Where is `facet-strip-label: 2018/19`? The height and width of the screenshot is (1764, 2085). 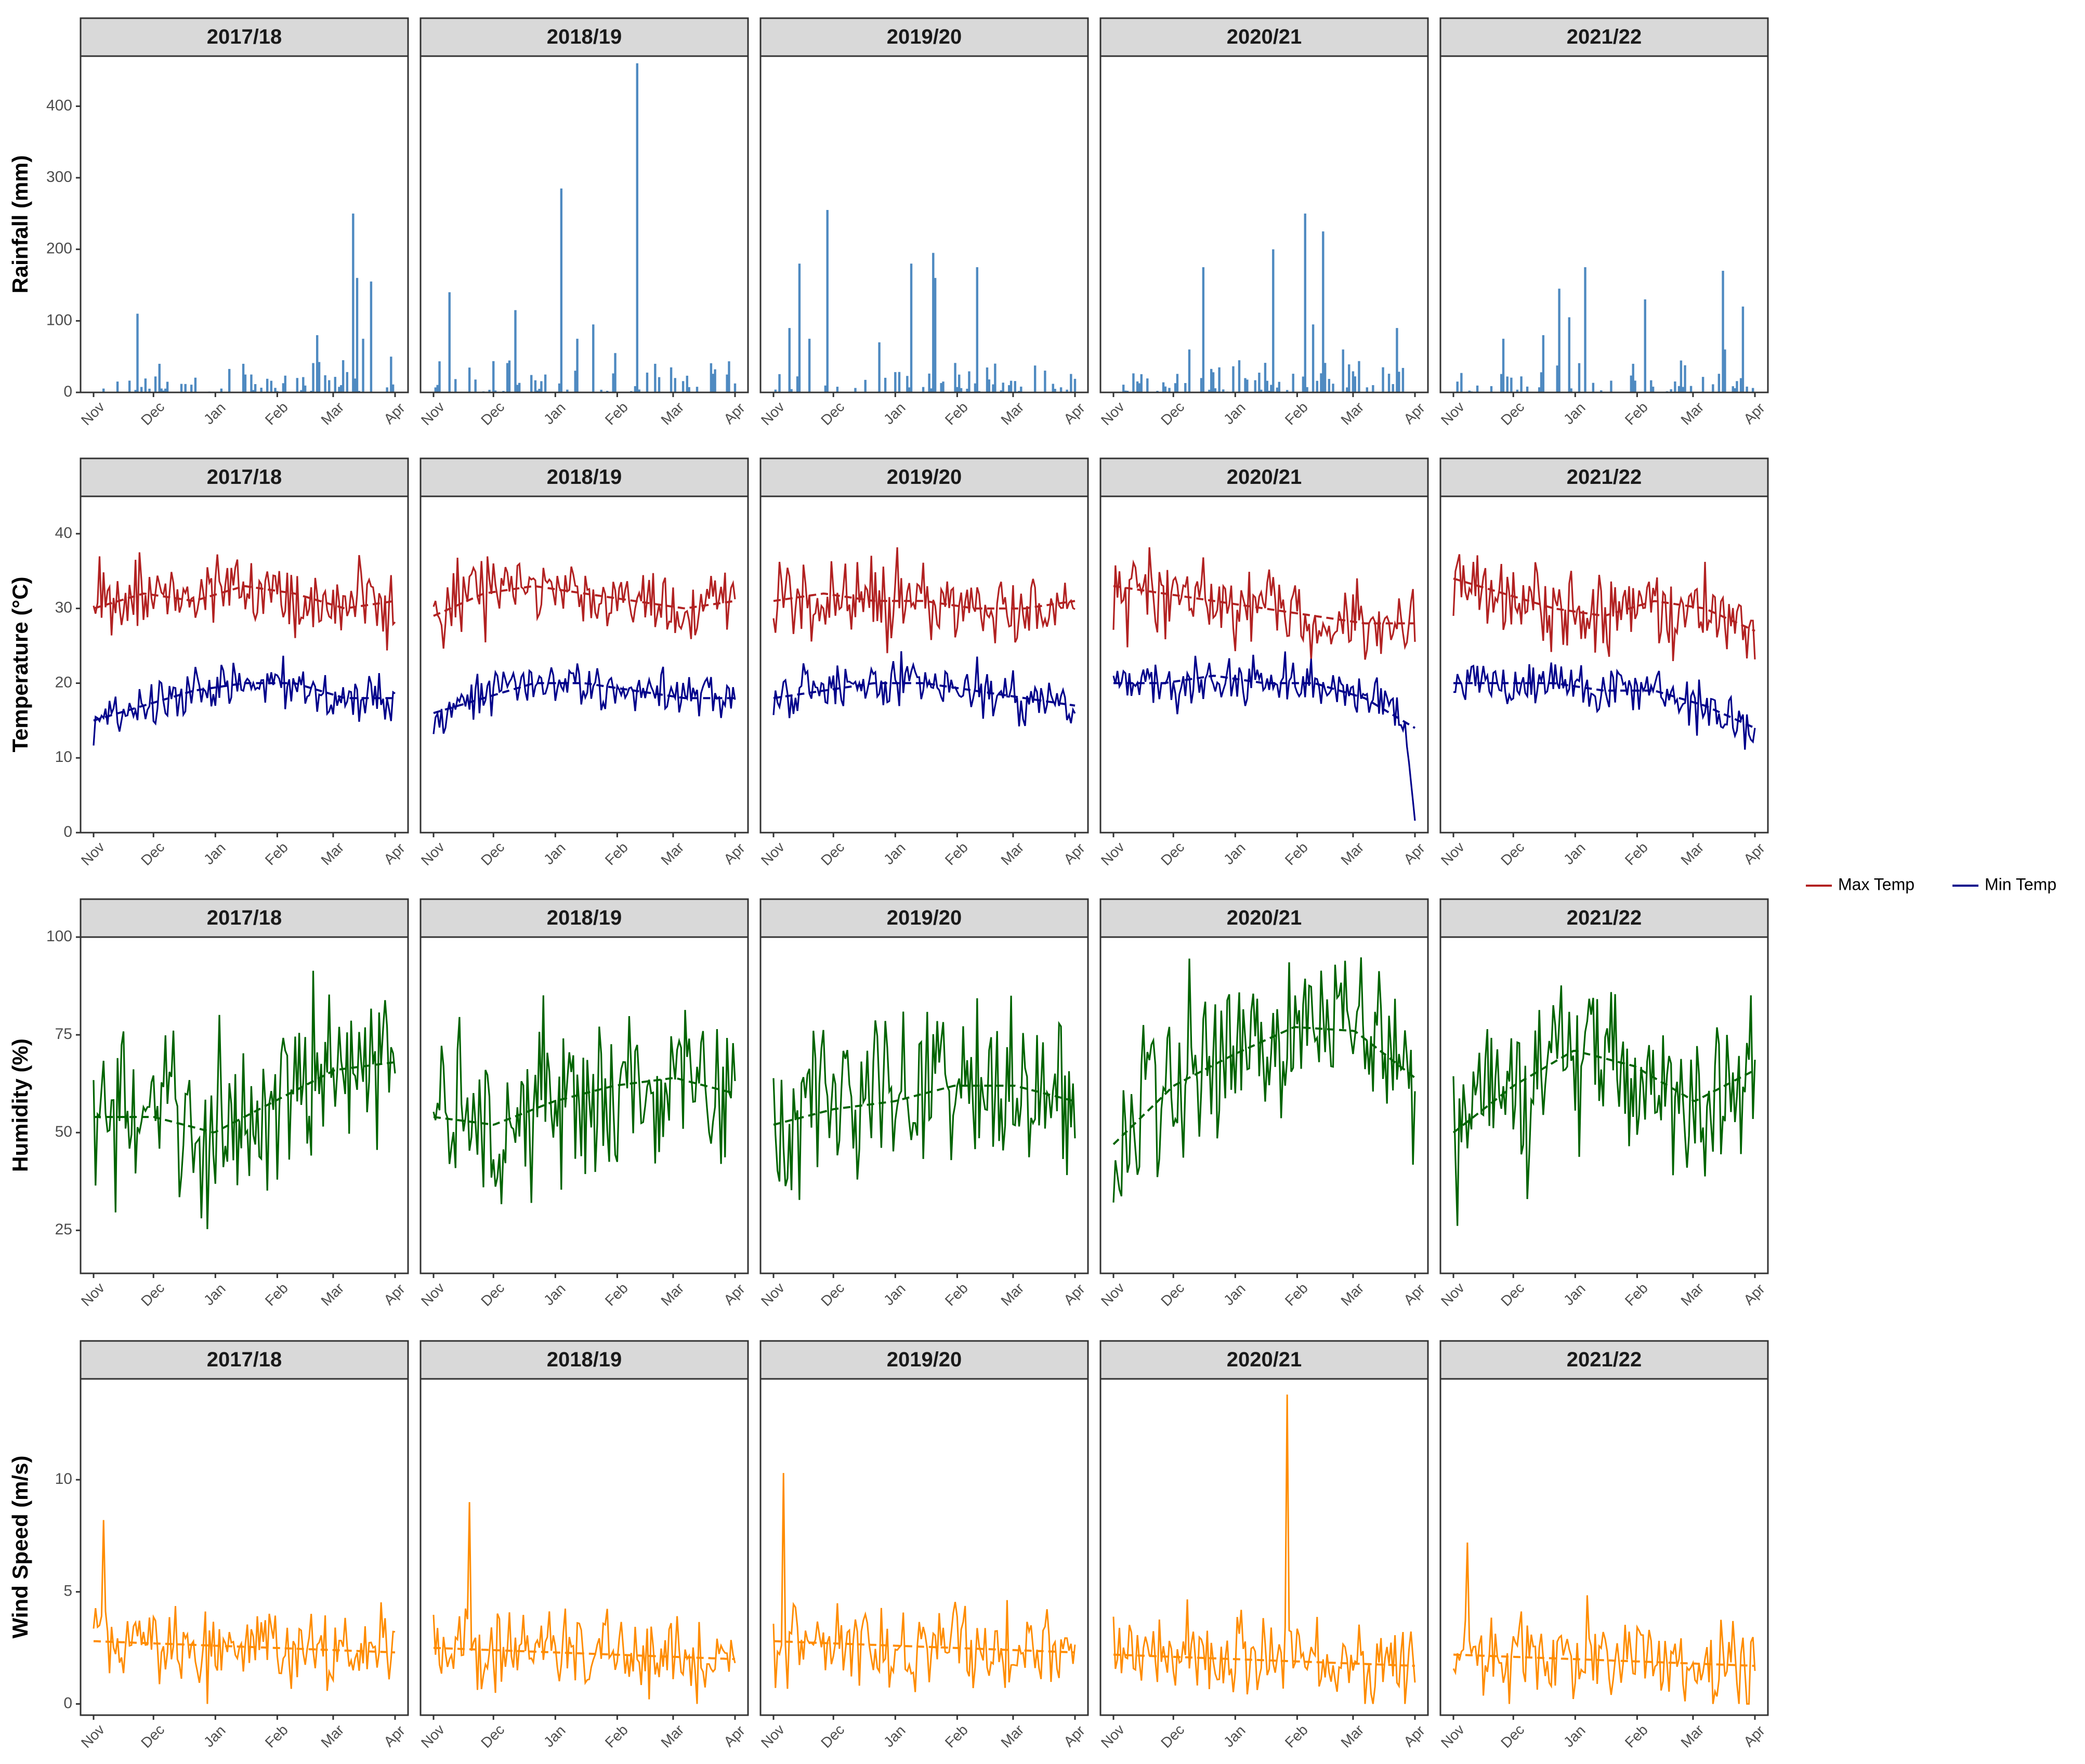
facet-strip-label: 2018/19 is located at coordinates (584, 1360).